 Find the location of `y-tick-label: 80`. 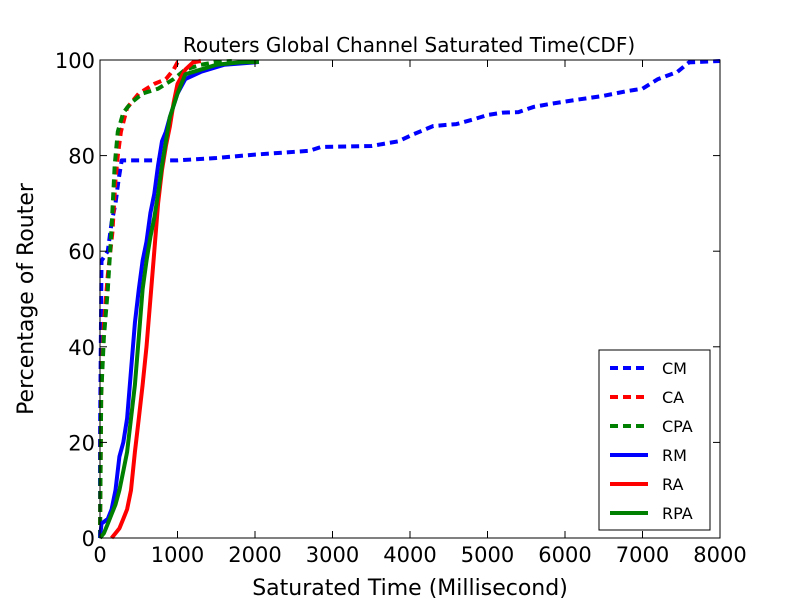

y-tick-label: 80 is located at coordinates (81, 157).